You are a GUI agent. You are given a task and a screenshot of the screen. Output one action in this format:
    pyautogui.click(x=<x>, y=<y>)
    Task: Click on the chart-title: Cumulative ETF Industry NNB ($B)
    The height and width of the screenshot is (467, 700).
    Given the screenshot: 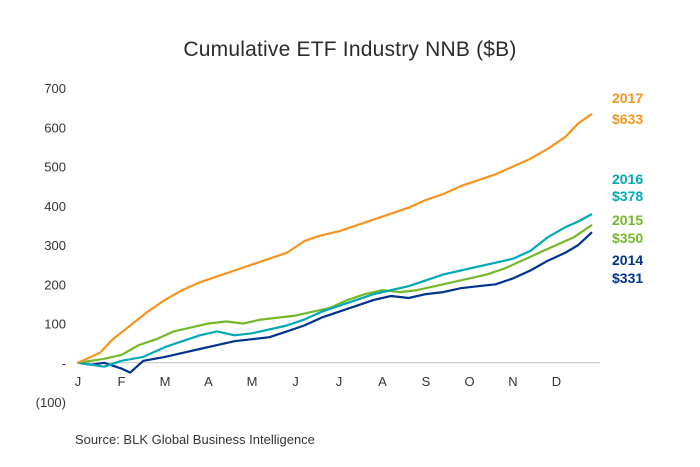 What is the action you would take?
    pyautogui.click(x=350, y=49)
    